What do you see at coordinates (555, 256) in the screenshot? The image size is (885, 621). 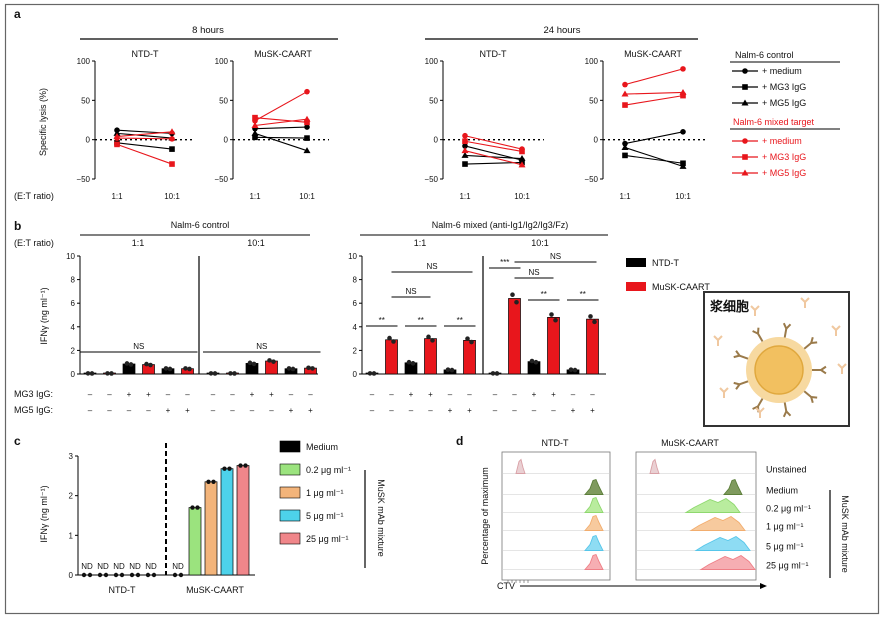 I see `b-sig-mixed-8-label: NS` at bounding box center [555, 256].